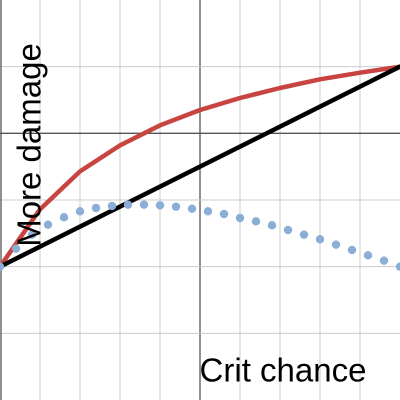 The height and width of the screenshot is (400, 400). What do you see at coordinates (283, 370) in the screenshot?
I see `x-axis-label: Crit chance` at bounding box center [283, 370].